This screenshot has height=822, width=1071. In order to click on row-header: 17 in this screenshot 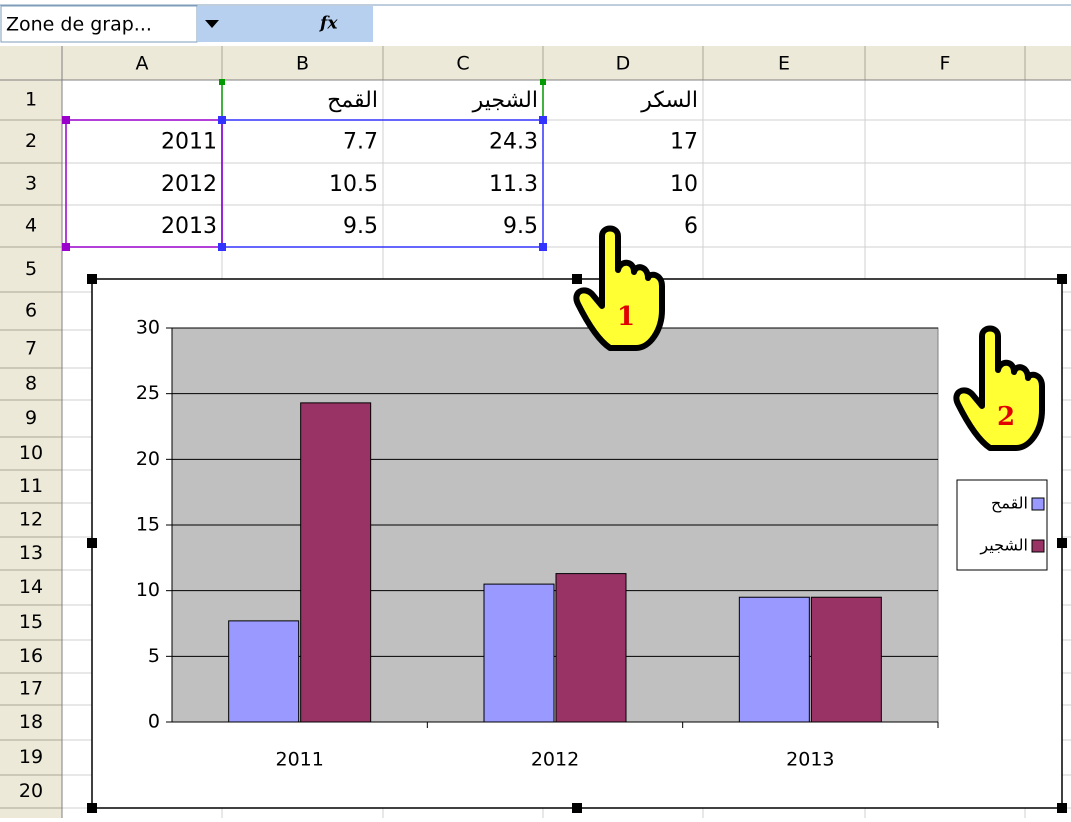, I will do `click(31, 689)`.